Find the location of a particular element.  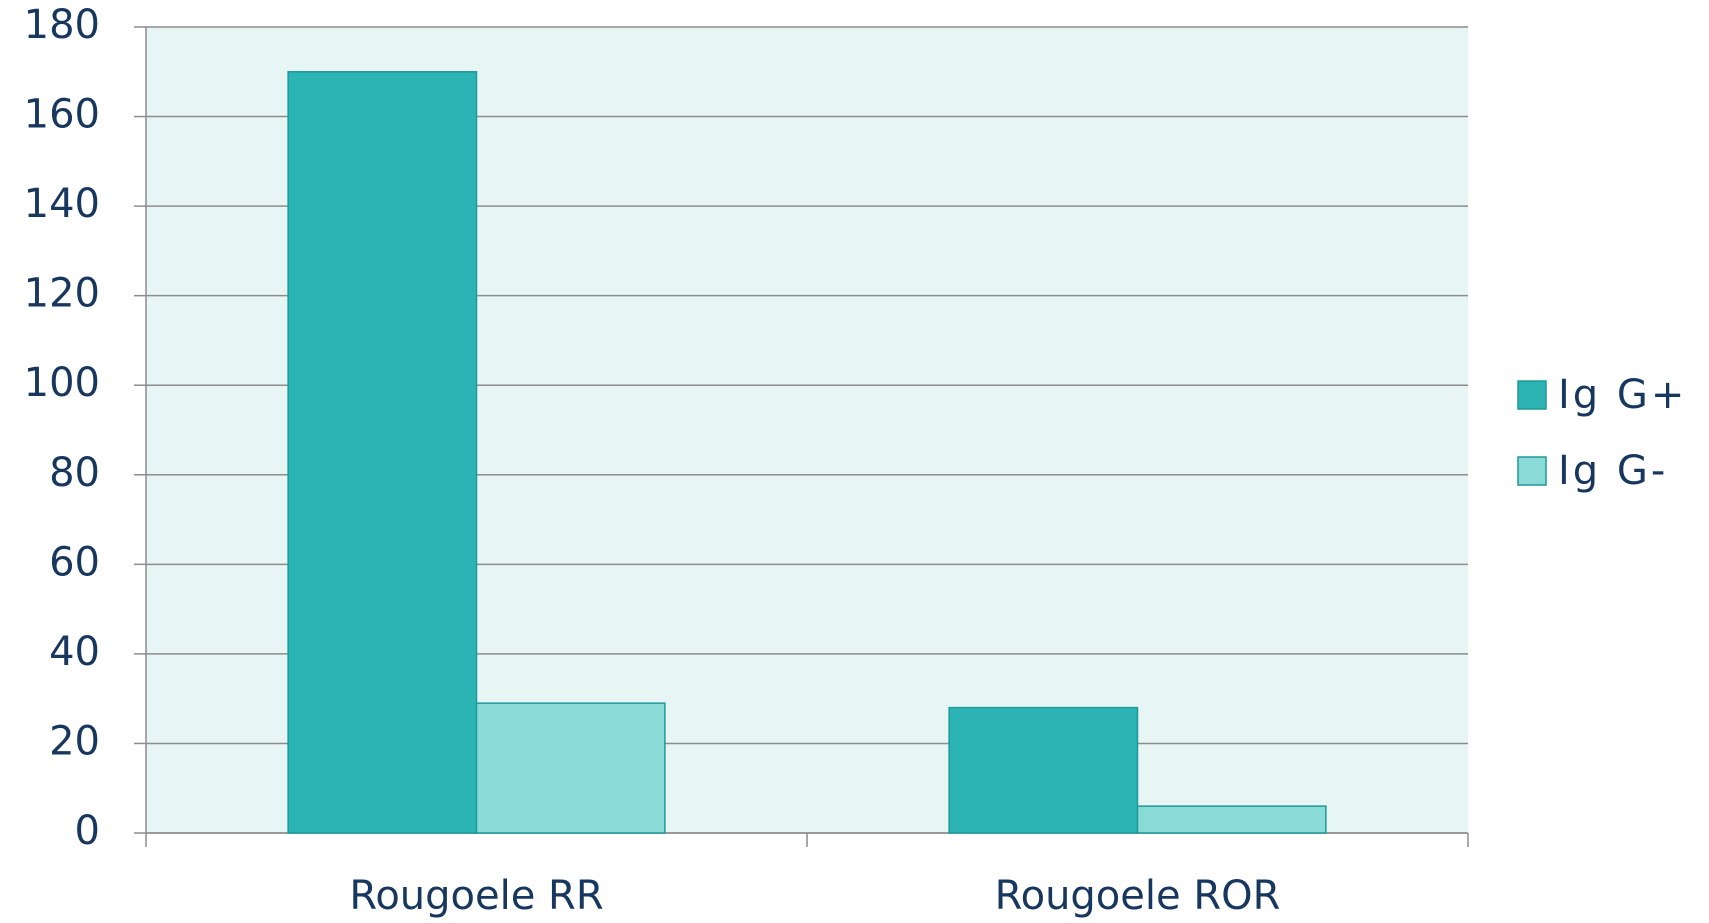

y-tick-label: 120 is located at coordinates (62, 294).